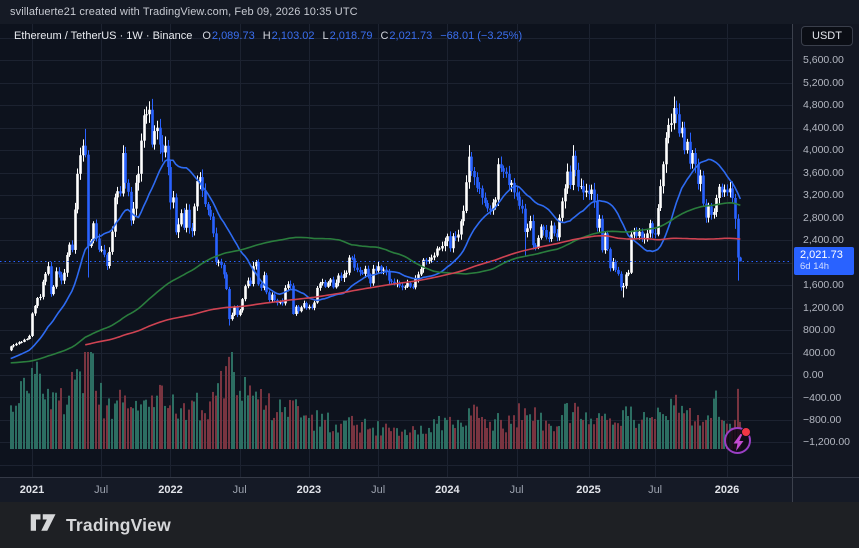 This screenshot has width=859, height=548. I want to click on price-tick-label: 2,800.00, so click(823, 217).